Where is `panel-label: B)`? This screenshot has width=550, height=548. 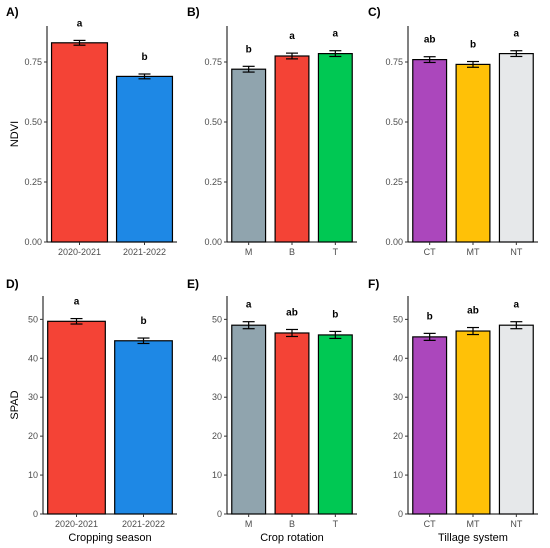 panel-label: B) is located at coordinates (193, 12).